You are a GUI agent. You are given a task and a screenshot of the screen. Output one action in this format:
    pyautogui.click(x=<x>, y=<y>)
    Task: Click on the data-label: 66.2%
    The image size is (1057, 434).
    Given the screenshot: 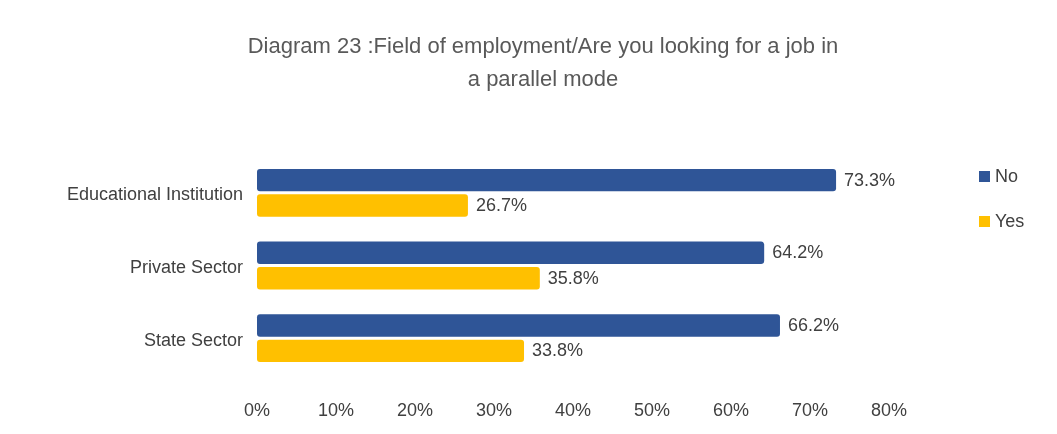 What is the action you would take?
    pyautogui.click(x=813, y=324)
    